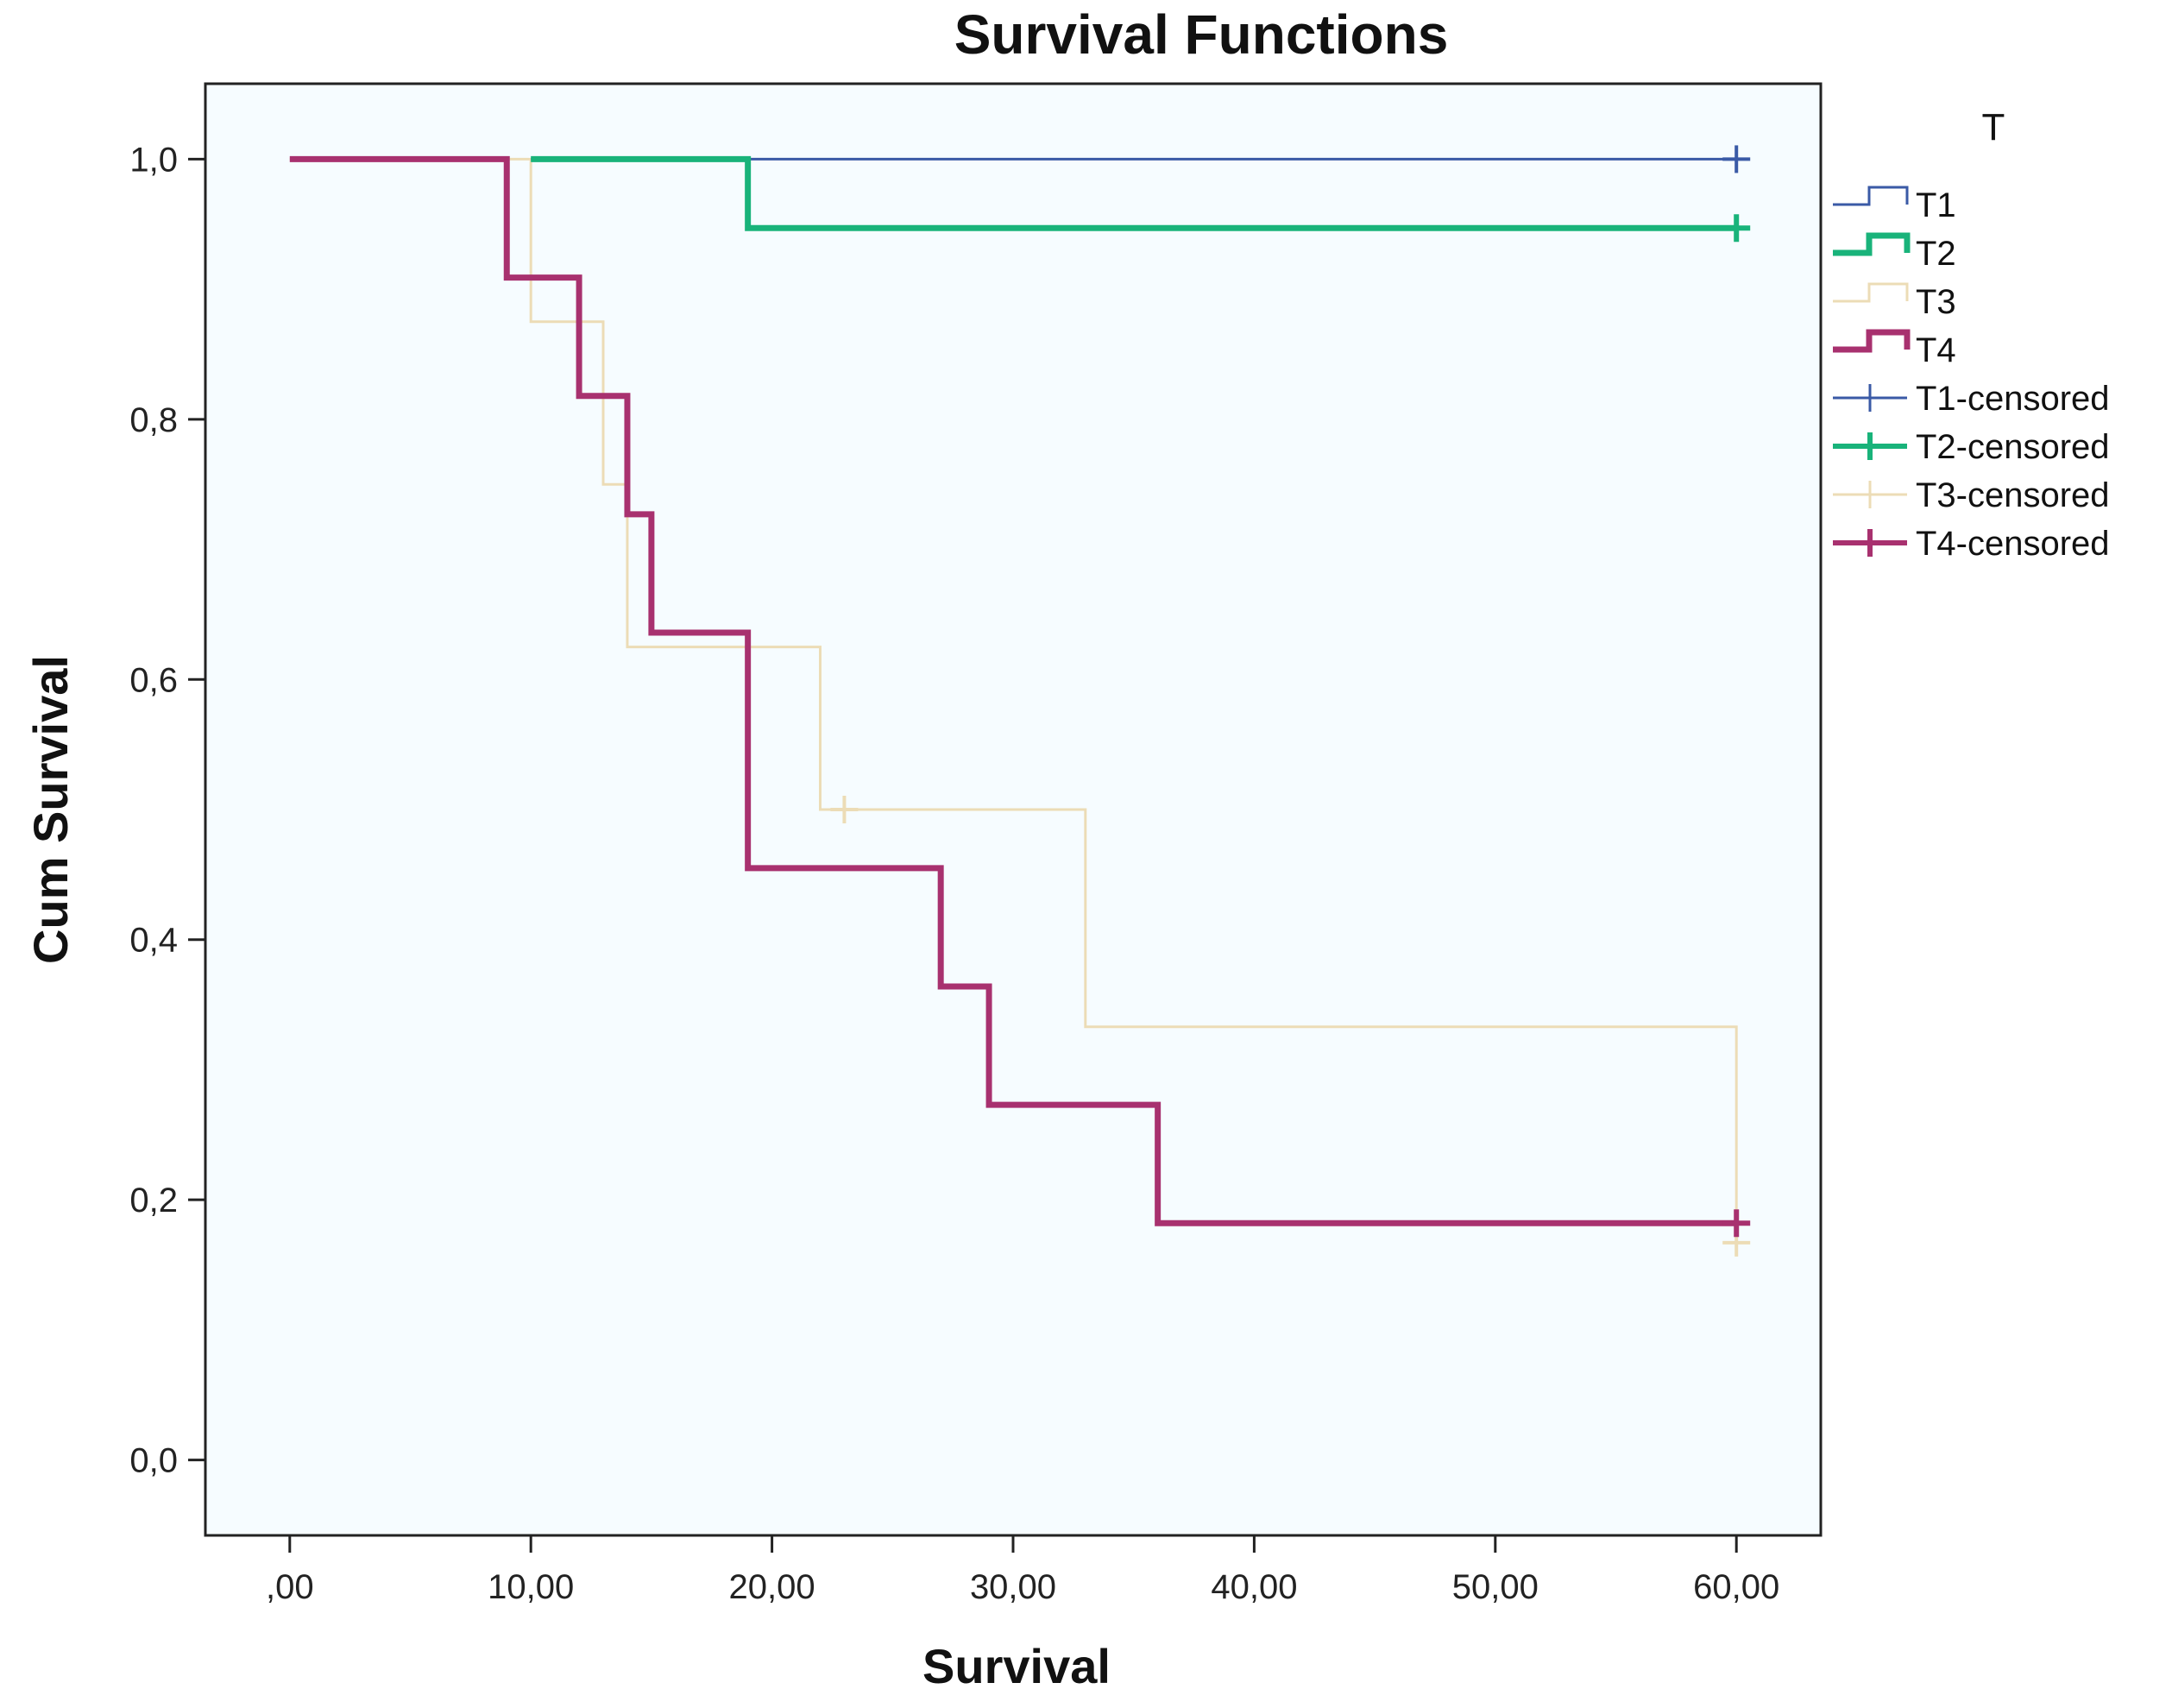 This screenshot has height=1708, width=2172. I want to click on y-axis-title: Cum Survival, so click(50, 809).